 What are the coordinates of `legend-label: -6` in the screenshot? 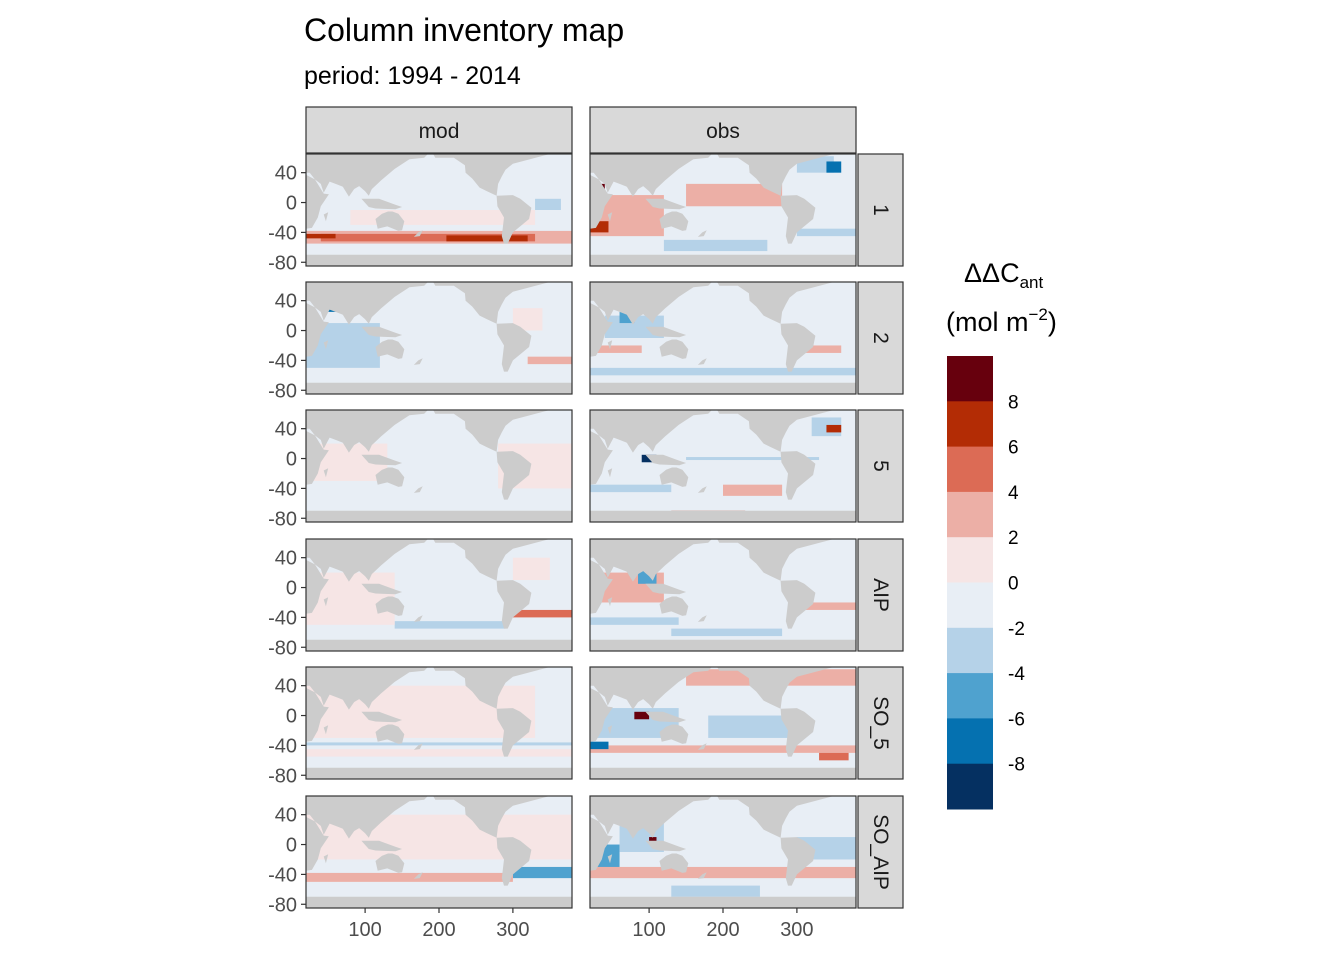 It's located at (1016, 719).